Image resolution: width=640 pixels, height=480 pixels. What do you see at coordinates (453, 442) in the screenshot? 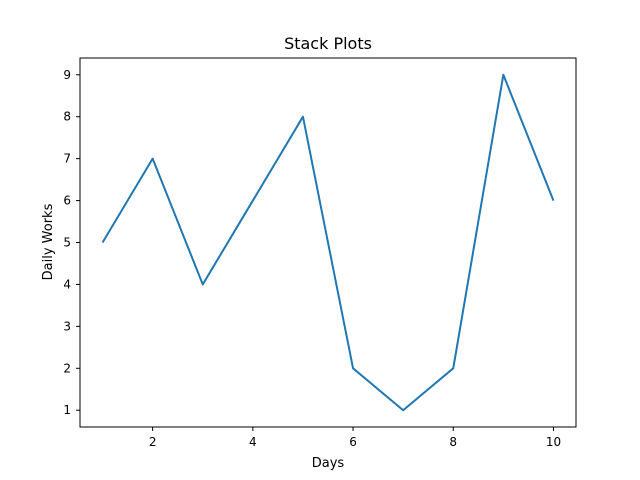
I see `x-tick-label: 8` at bounding box center [453, 442].